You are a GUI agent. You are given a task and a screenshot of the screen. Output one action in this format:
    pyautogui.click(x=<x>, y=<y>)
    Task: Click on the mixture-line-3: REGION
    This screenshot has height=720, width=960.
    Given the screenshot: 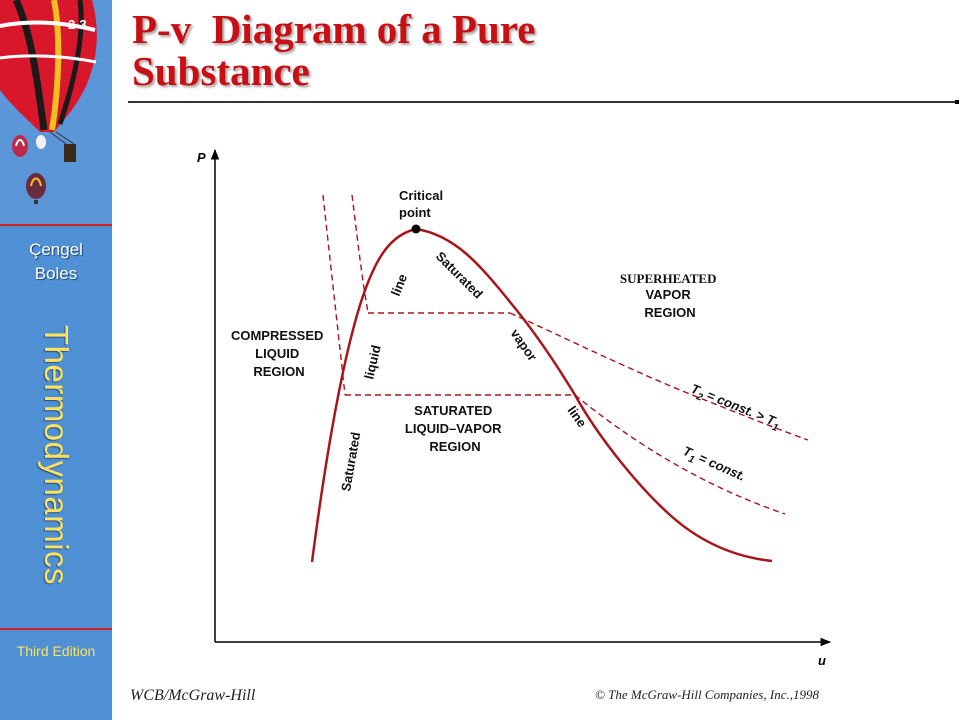 What is the action you would take?
    pyautogui.click(x=454, y=446)
    